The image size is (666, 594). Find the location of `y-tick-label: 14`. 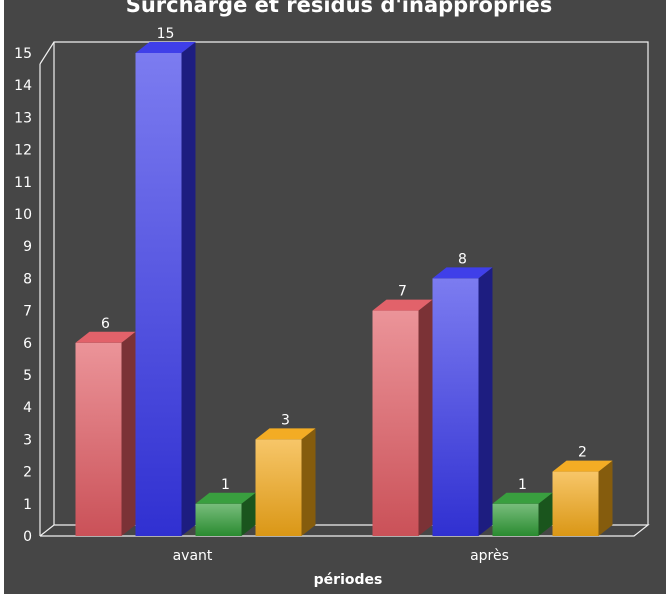

y-tick-label: 14 is located at coordinates (23, 86).